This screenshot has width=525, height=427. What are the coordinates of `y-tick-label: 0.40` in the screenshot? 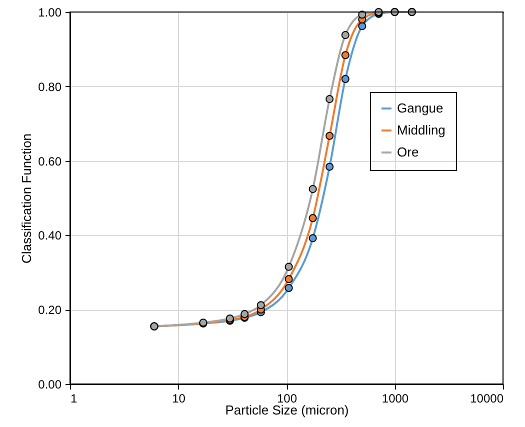 It's located at (50, 235).